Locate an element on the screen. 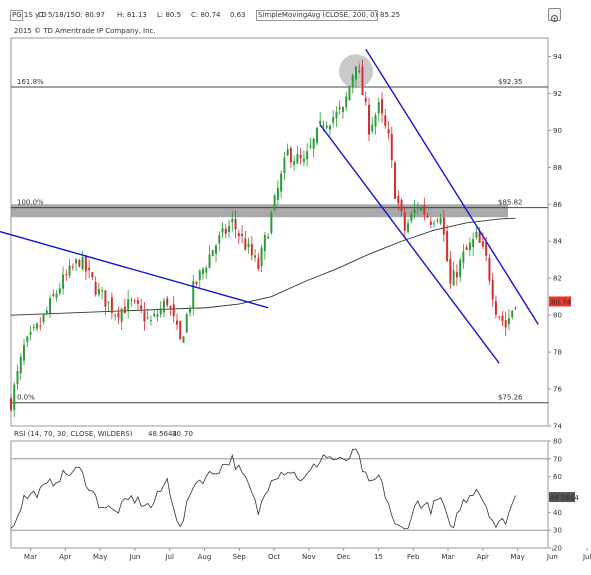 Image resolution: width=591 pixels, height=575 pixels. rsi-legend-value: 48.5644 is located at coordinates (162, 434).